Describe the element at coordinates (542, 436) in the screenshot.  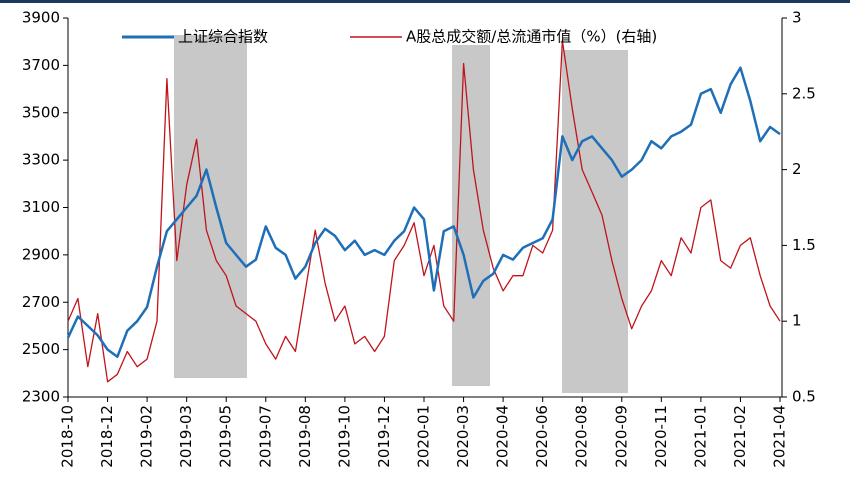
I see `x-tick-label: 2020-06` at that location.